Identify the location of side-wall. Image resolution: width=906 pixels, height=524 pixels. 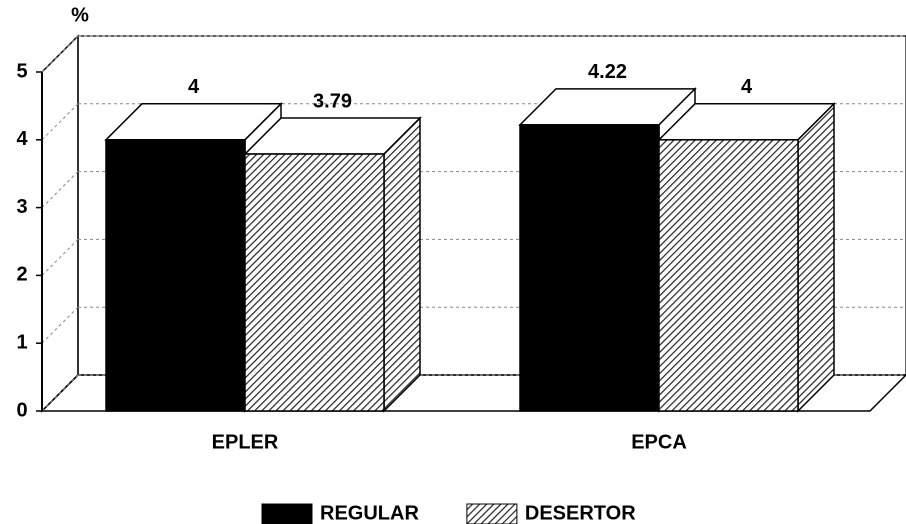
(60, 223).